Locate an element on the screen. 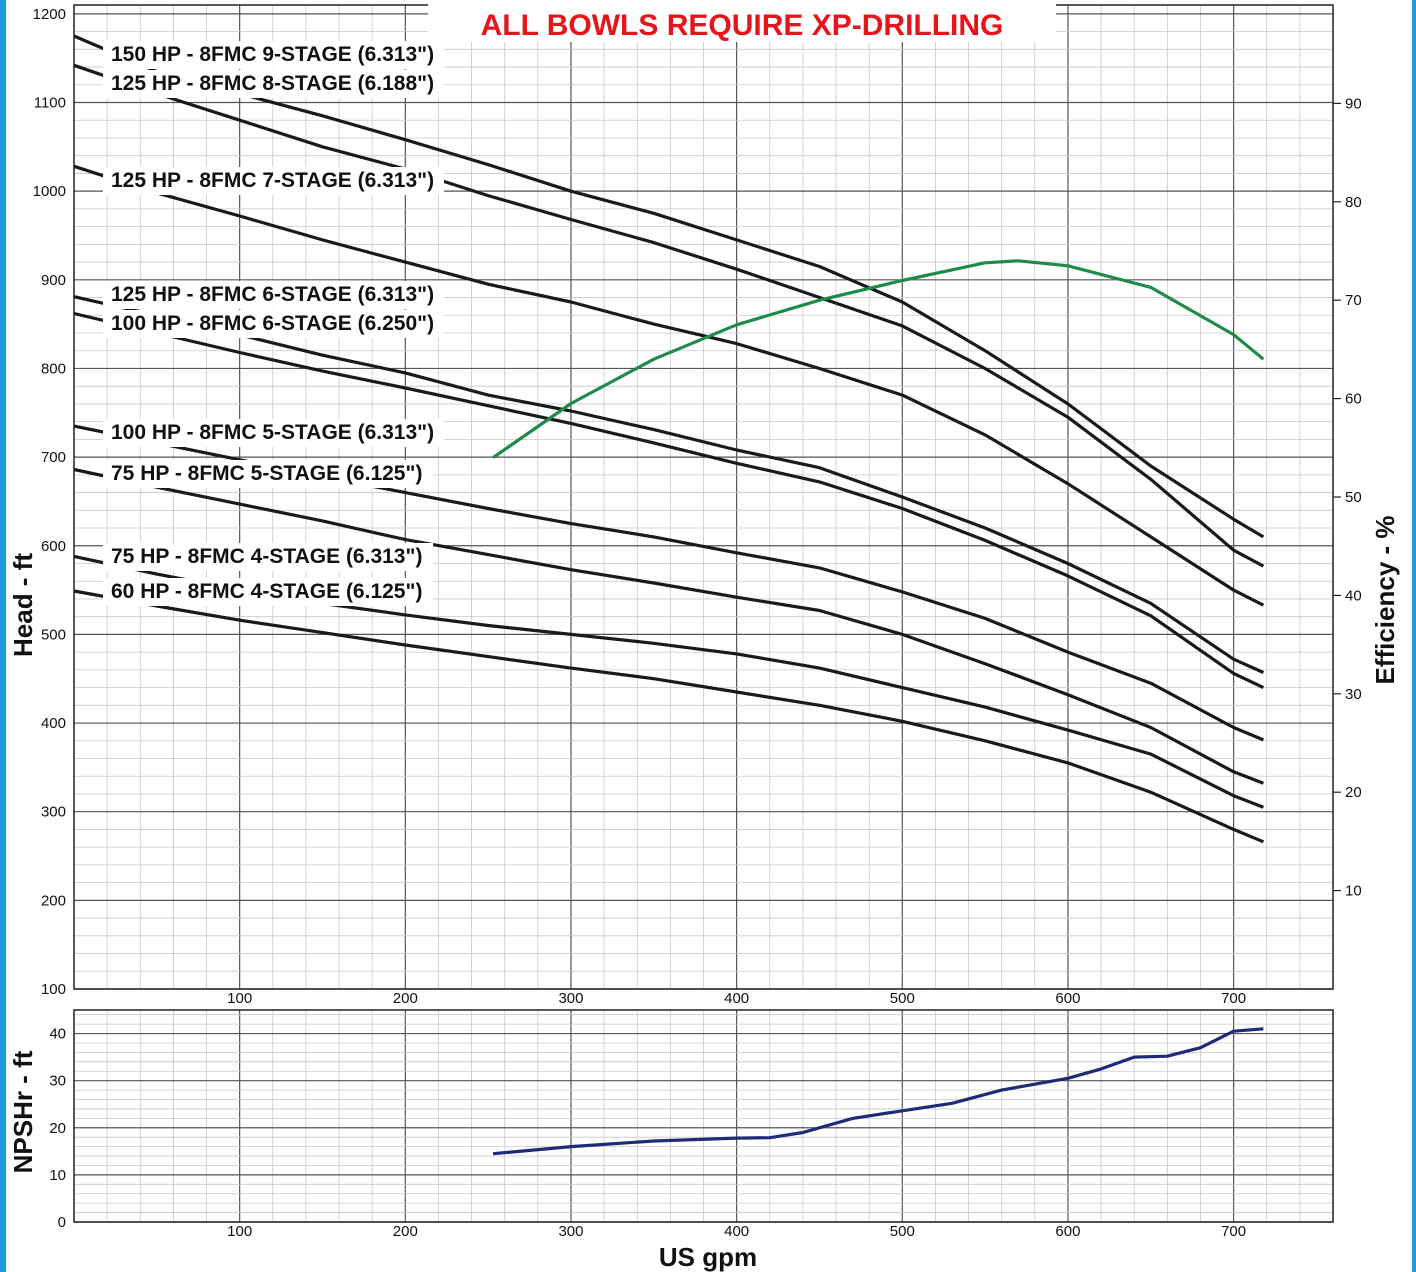 Image resolution: width=1416 pixels, height=1272 pixels. curve-label: 100 HP - 8FMC 6-STAGE (6.250") is located at coordinates (272, 323).